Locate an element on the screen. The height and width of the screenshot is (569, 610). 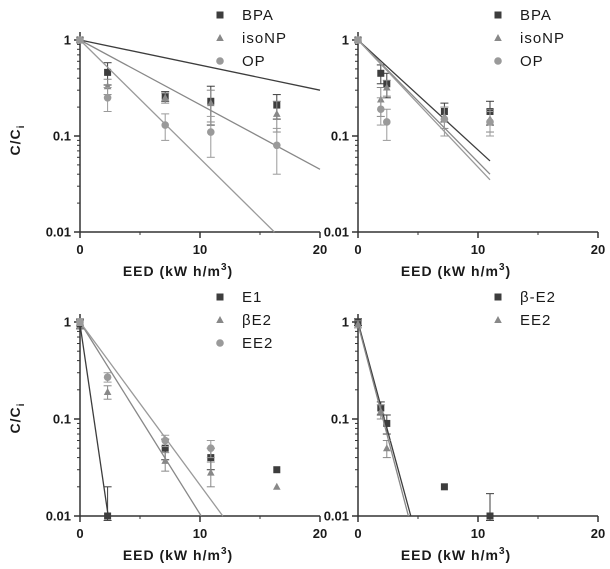
legend: E1 βE2 EE2 is located at coordinates (244, 320).